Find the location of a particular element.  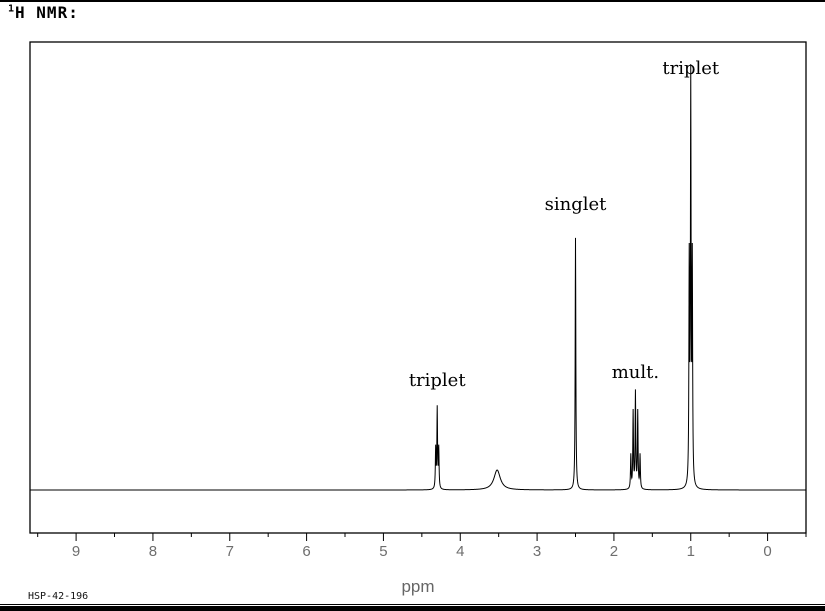

footer-divider is located at coordinates (412, 604).